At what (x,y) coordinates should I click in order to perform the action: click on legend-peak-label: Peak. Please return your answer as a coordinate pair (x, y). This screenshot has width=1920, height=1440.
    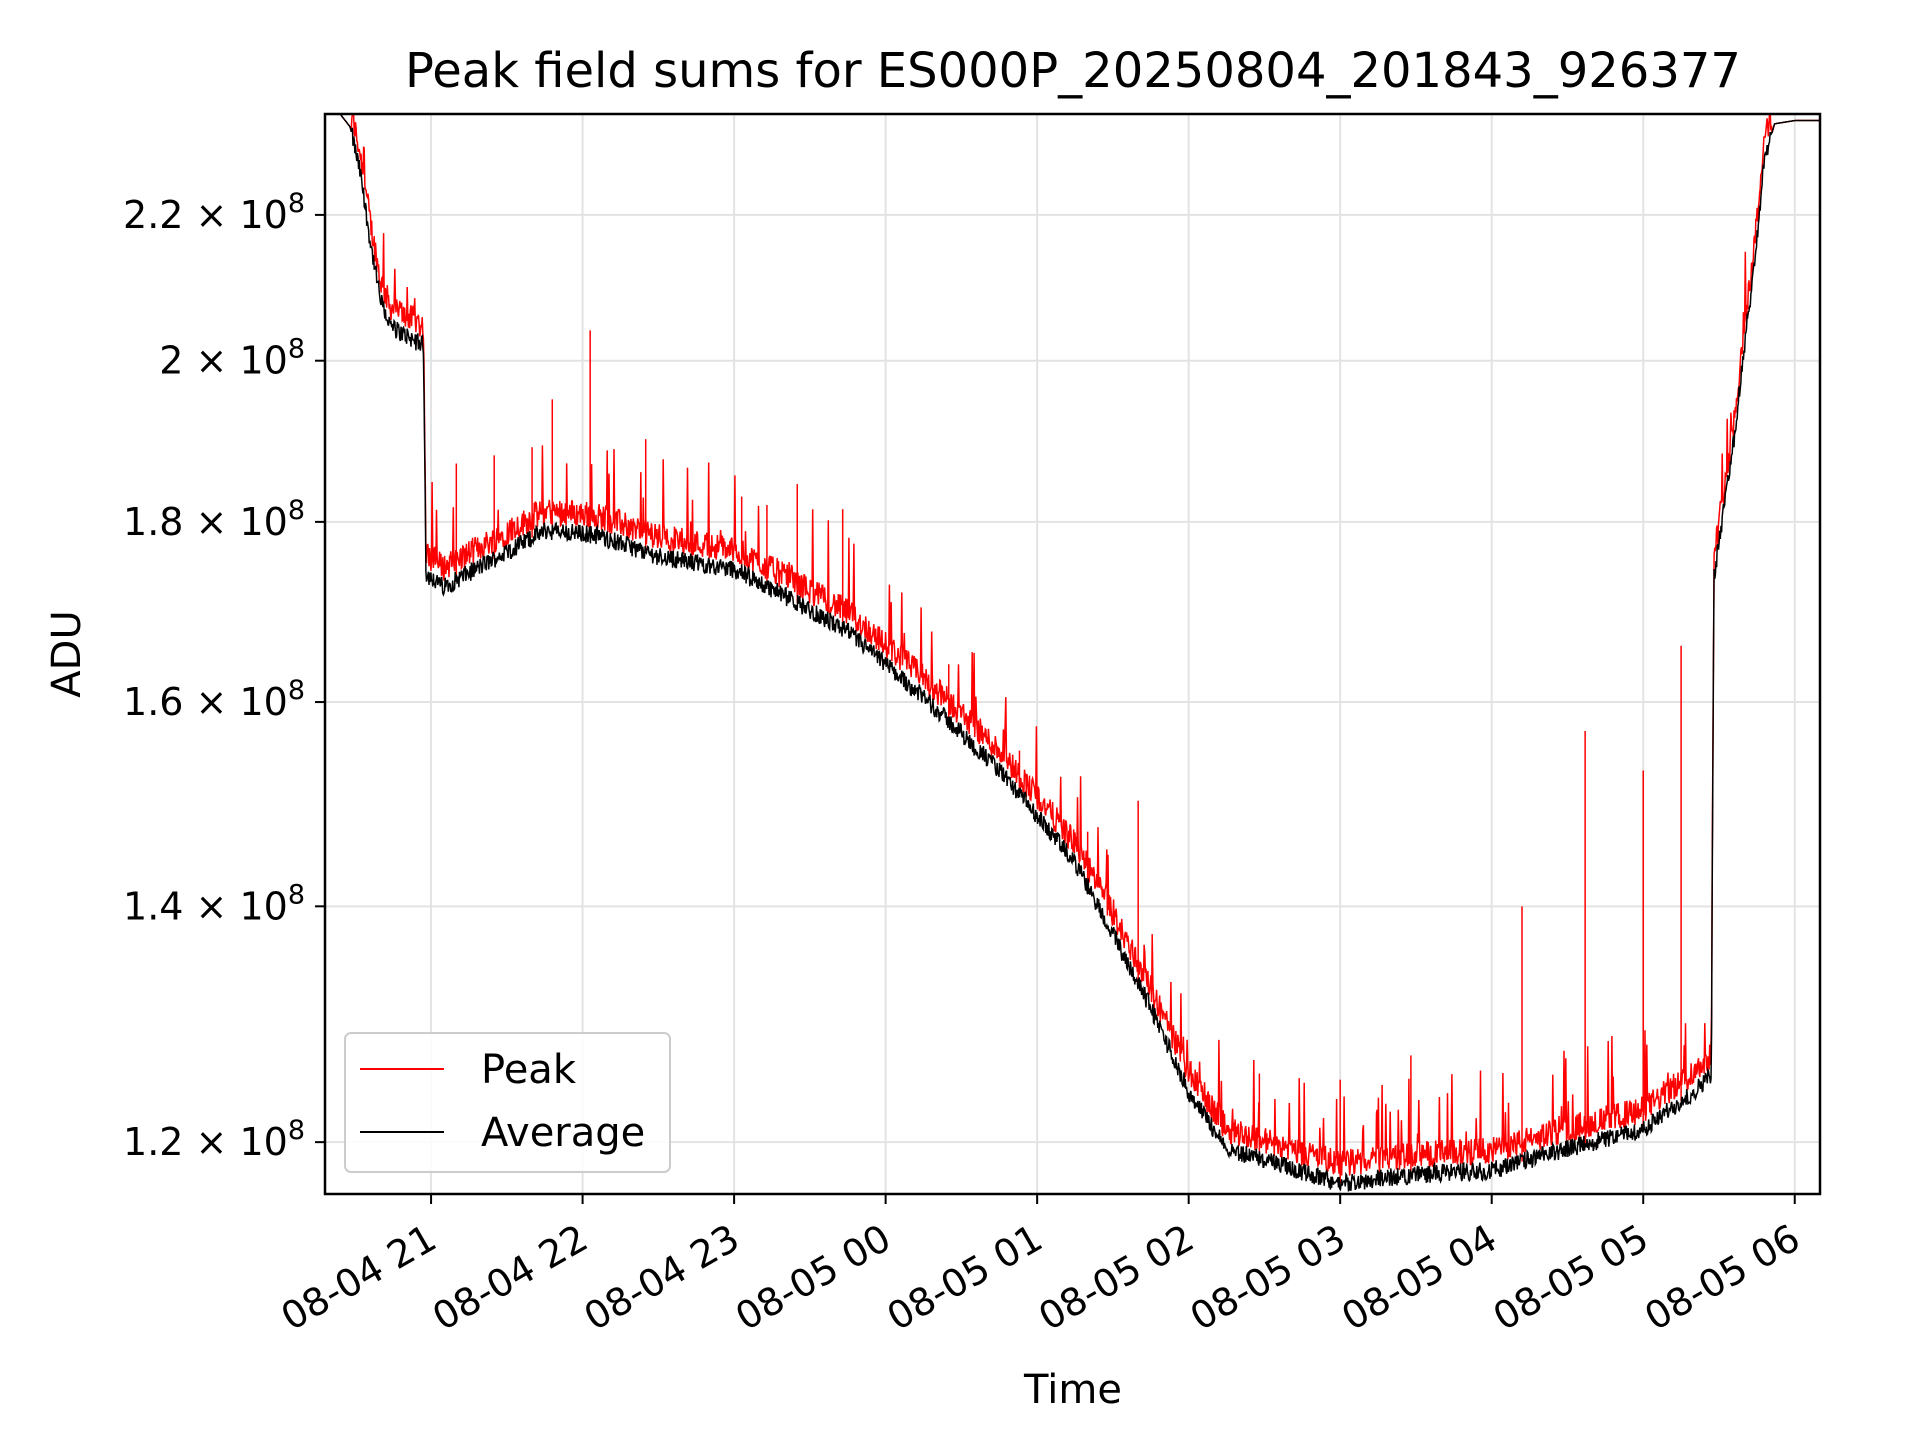
    Looking at the image, I should click on (529, 1070).